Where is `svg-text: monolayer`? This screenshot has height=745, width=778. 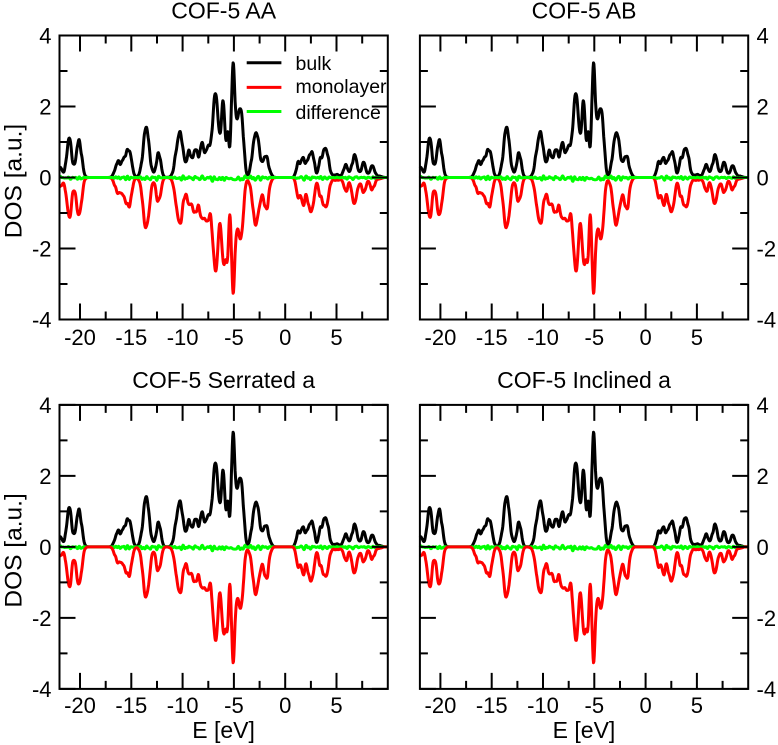
svg-text: monolayer is located at coordinates (342, 87).